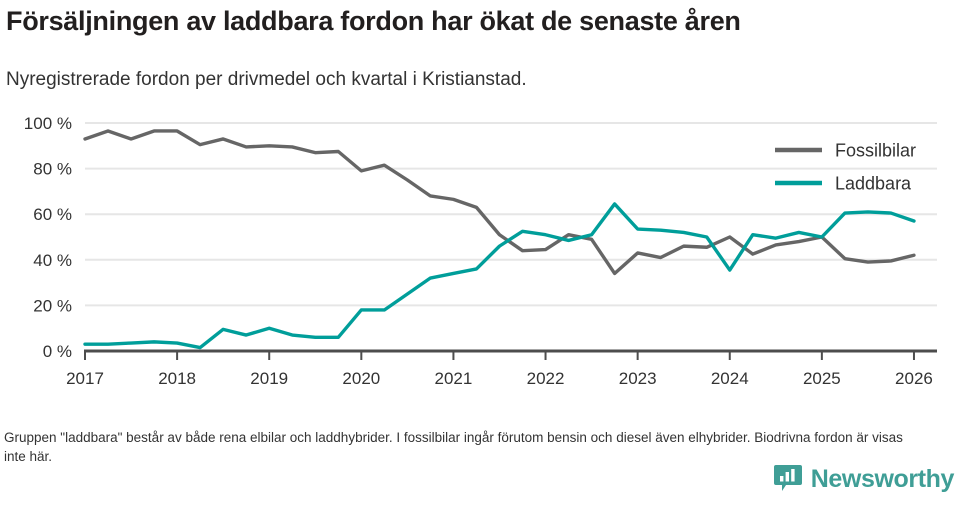 This screenshot has height=505, width=960. What do you see at coordinates (873, 184) in the screenshot?
I see `legend-label: Laddbara` at bounding box center [873, 184].